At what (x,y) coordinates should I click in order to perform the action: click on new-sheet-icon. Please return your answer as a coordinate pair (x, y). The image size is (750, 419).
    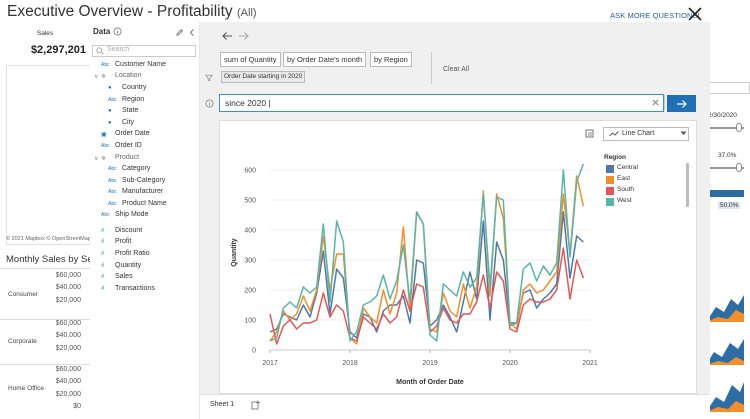
    Looking at the image, I should click on (256, 405).